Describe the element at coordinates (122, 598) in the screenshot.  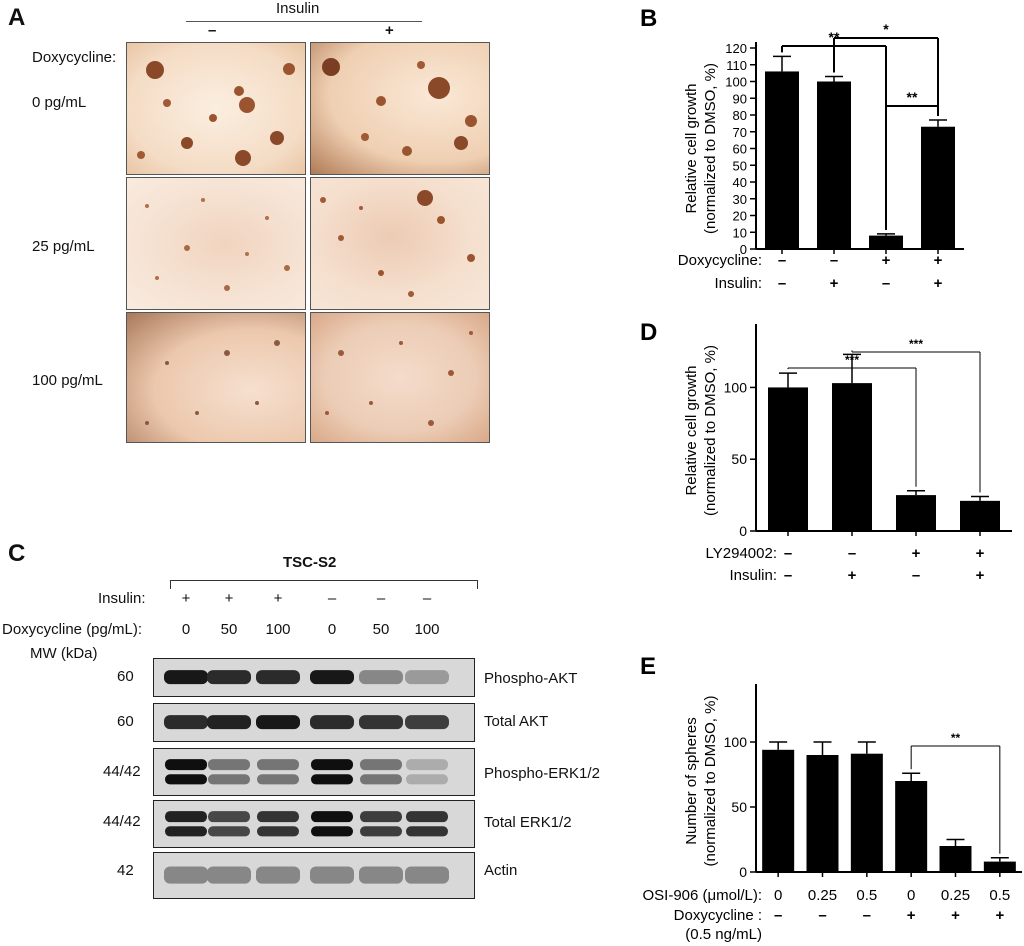
I see `blot-insulin-label: Insulin:` at that location.